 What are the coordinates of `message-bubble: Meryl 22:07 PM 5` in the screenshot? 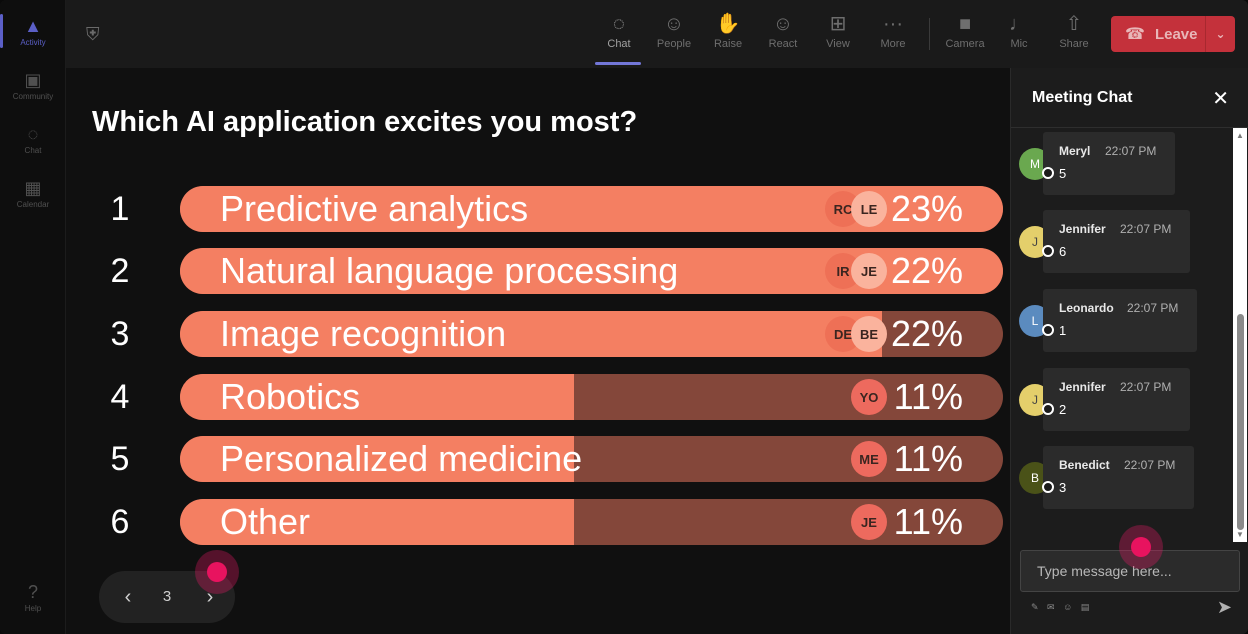 It's located at (1109, 163).